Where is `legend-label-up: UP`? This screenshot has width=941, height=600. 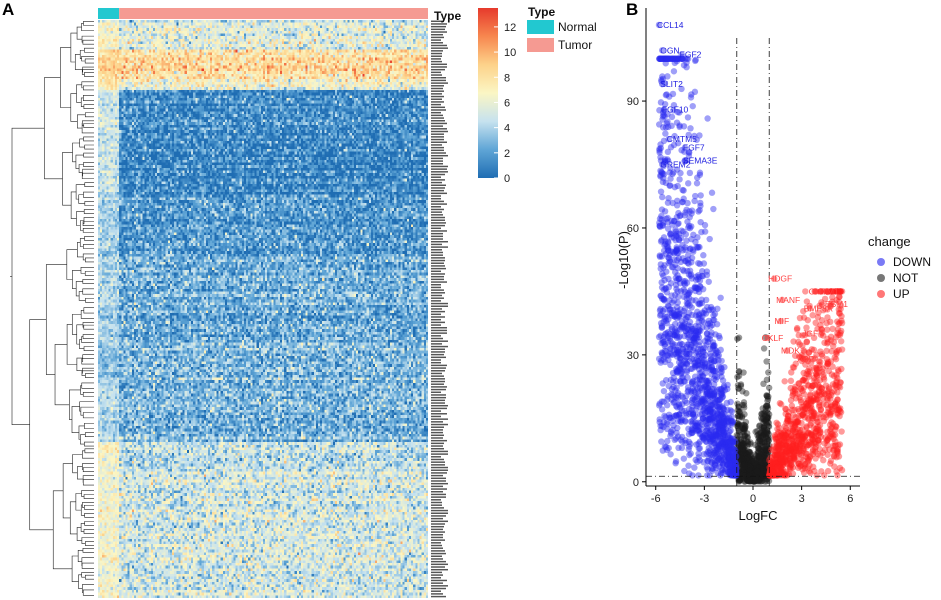
legend-label-up: UP is located at coordinates (901, 294).